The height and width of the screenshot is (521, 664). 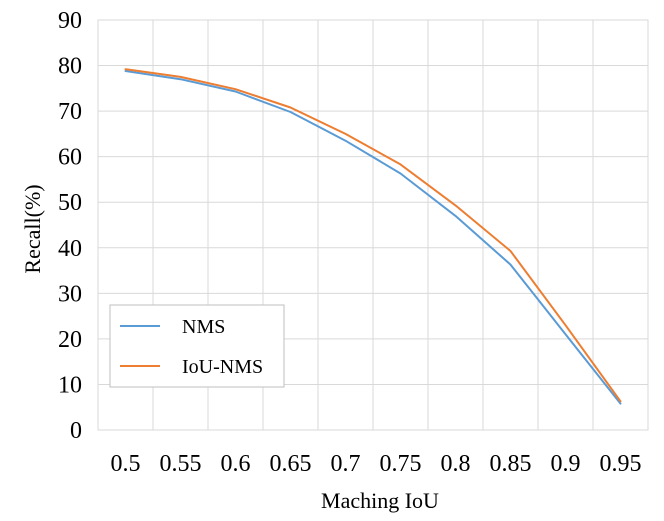 I want to click on x-tick-label: 0.65, so click(x=291, y=464).